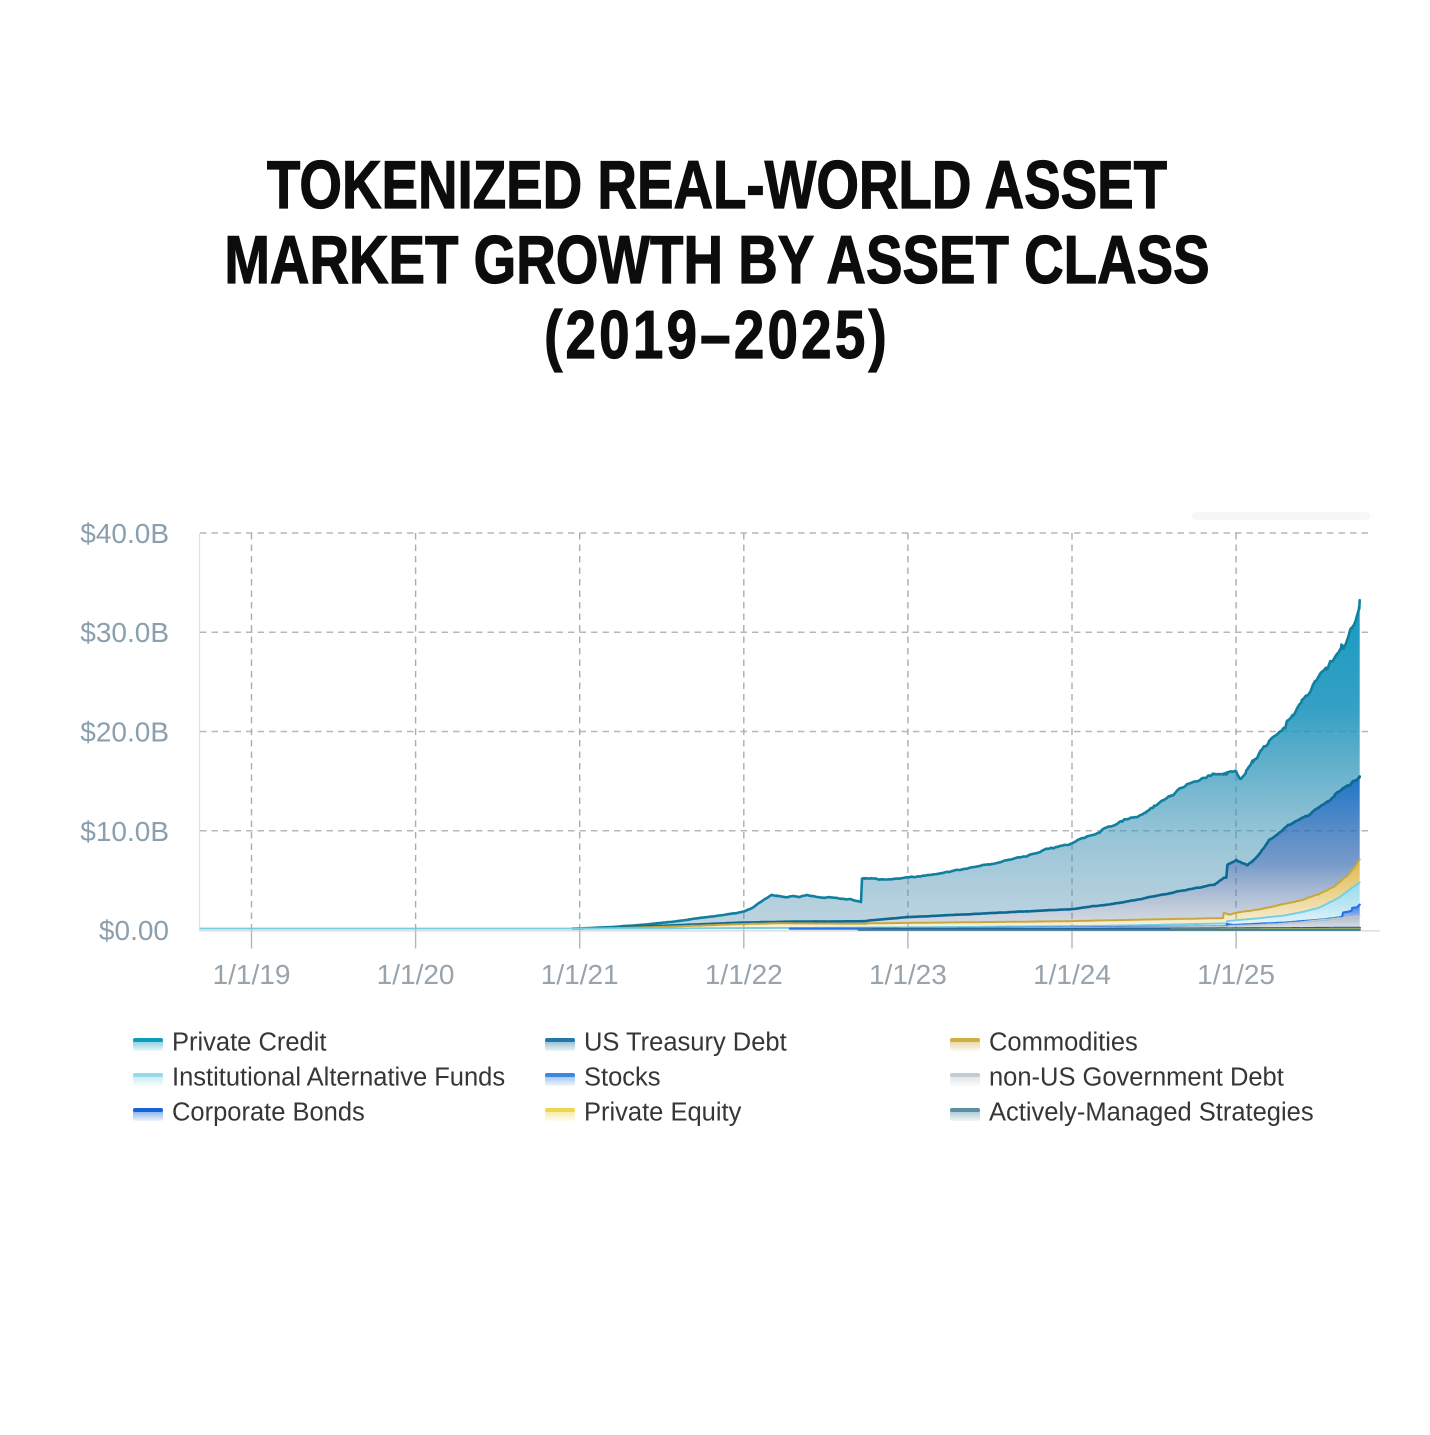 The width and height of the screenshot is (1430, 1435). I want to click on svg-text: US Treasury Debt, so click(685, 1043).